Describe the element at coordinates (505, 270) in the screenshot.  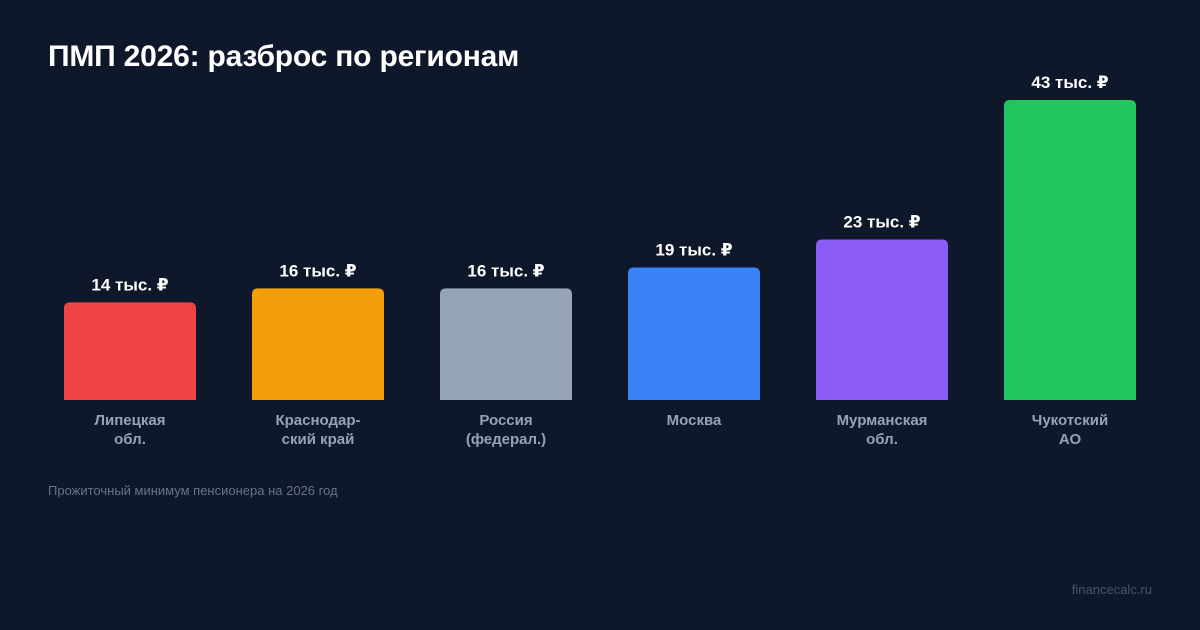
I see `value-label-2: 16 тыс. ₽` at that location.